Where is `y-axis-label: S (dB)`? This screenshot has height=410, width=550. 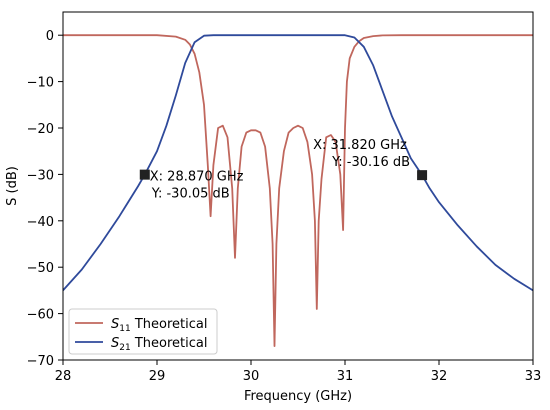
y-axis-label: S (dB) is located at coordinates (12, 186).